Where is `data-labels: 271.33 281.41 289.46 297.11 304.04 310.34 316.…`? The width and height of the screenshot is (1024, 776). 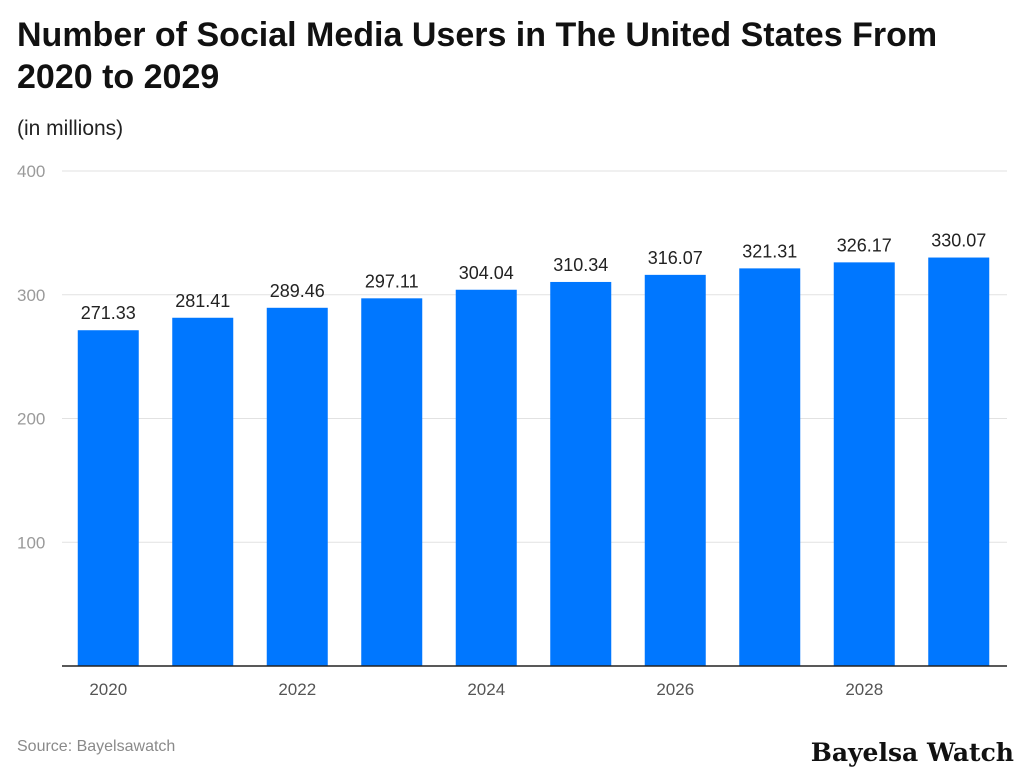
data-labels: 271.33 281.41 289.46 297.11 304.04 310.34 316.… is located at coordinates (534, 277).